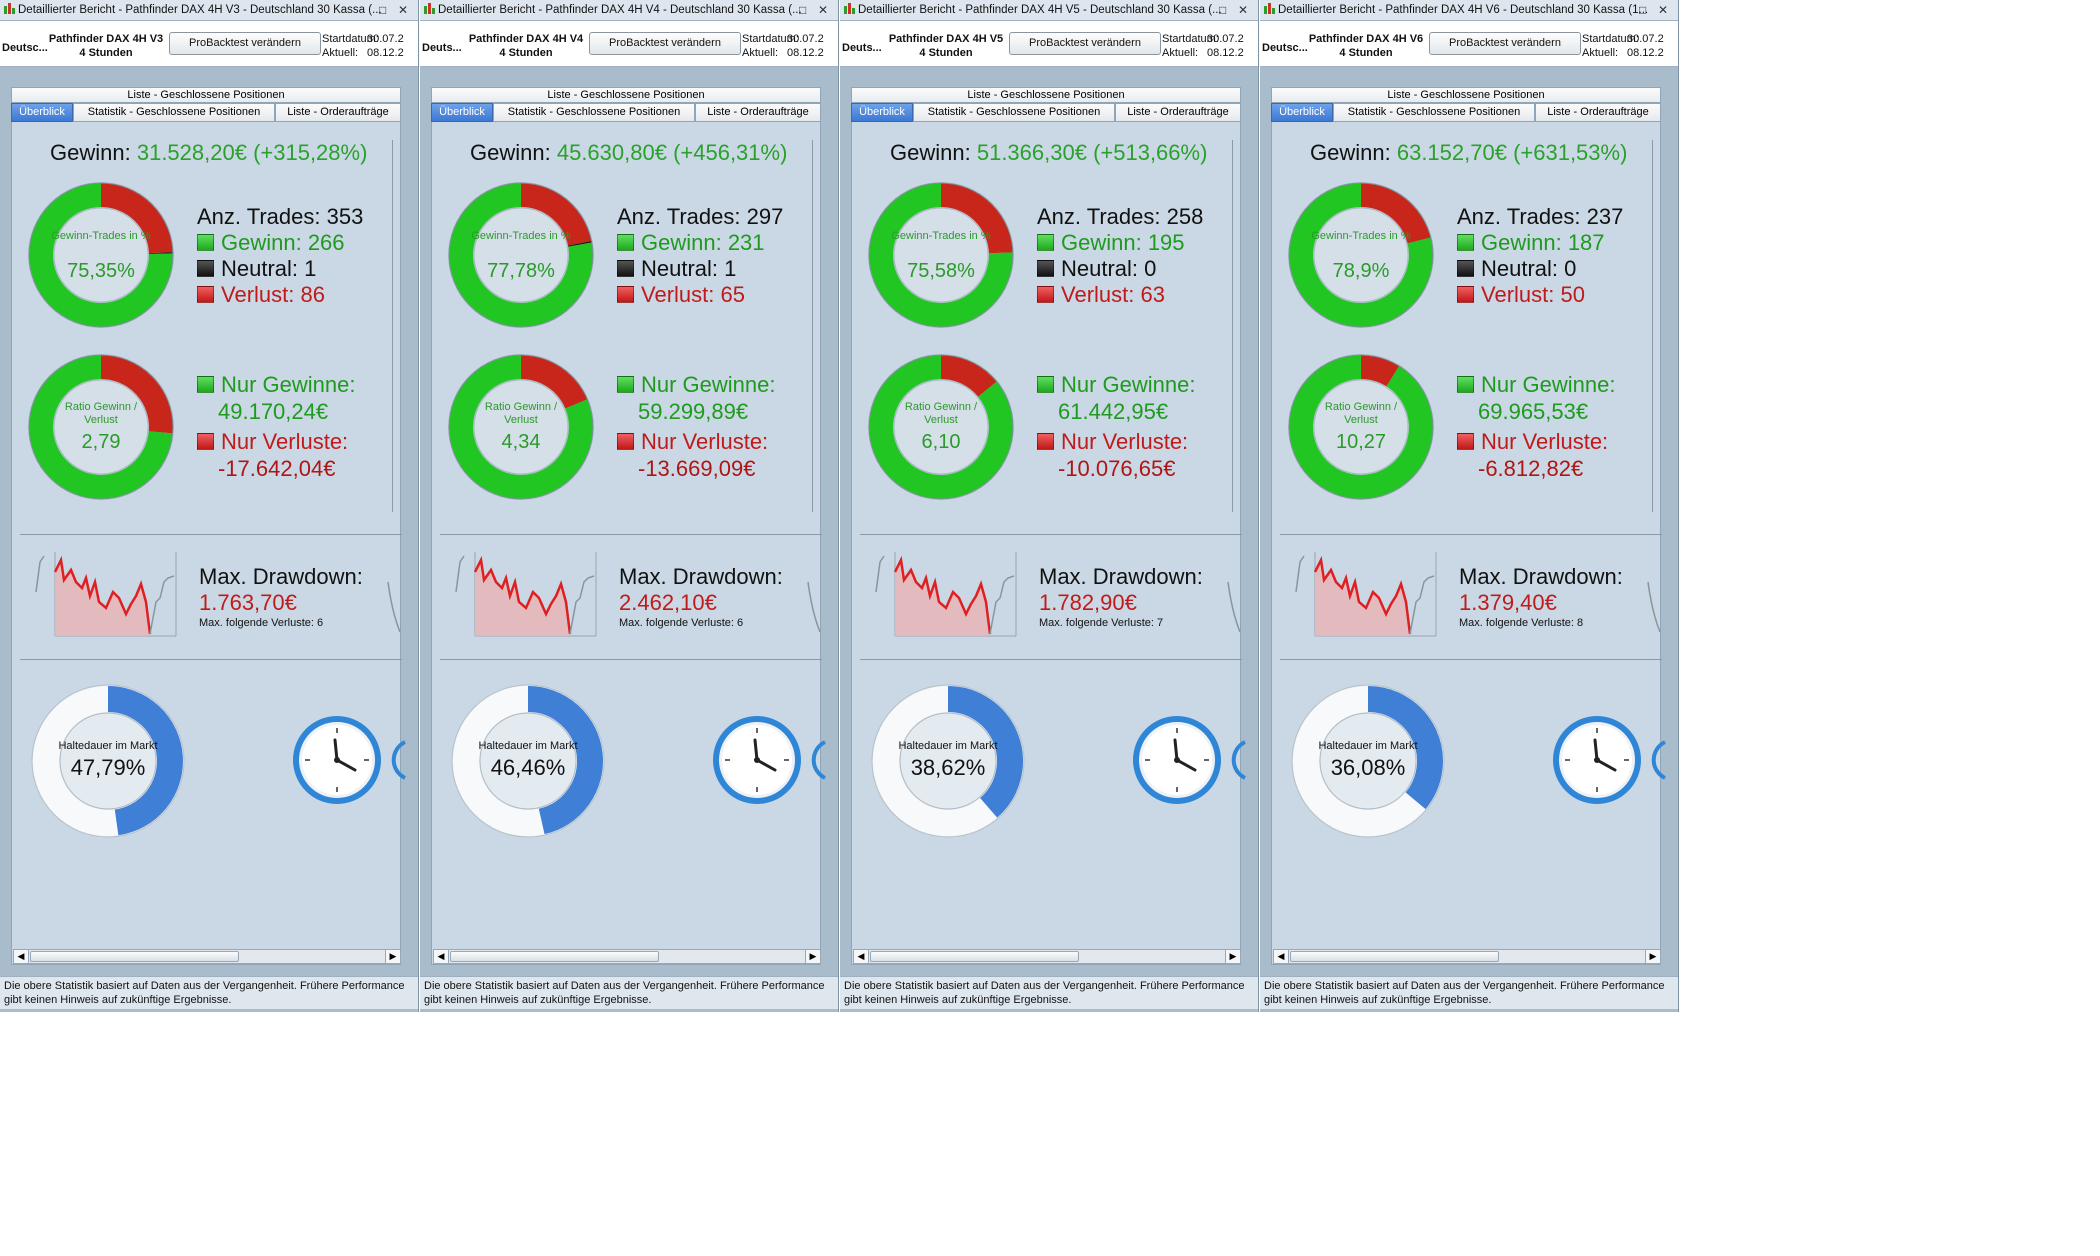  What do you see at coordinates (526, 39) in the screenshot?
I see `strategy-name: Pathfinder DAX 4H V4` at bounding box center [526, 39].